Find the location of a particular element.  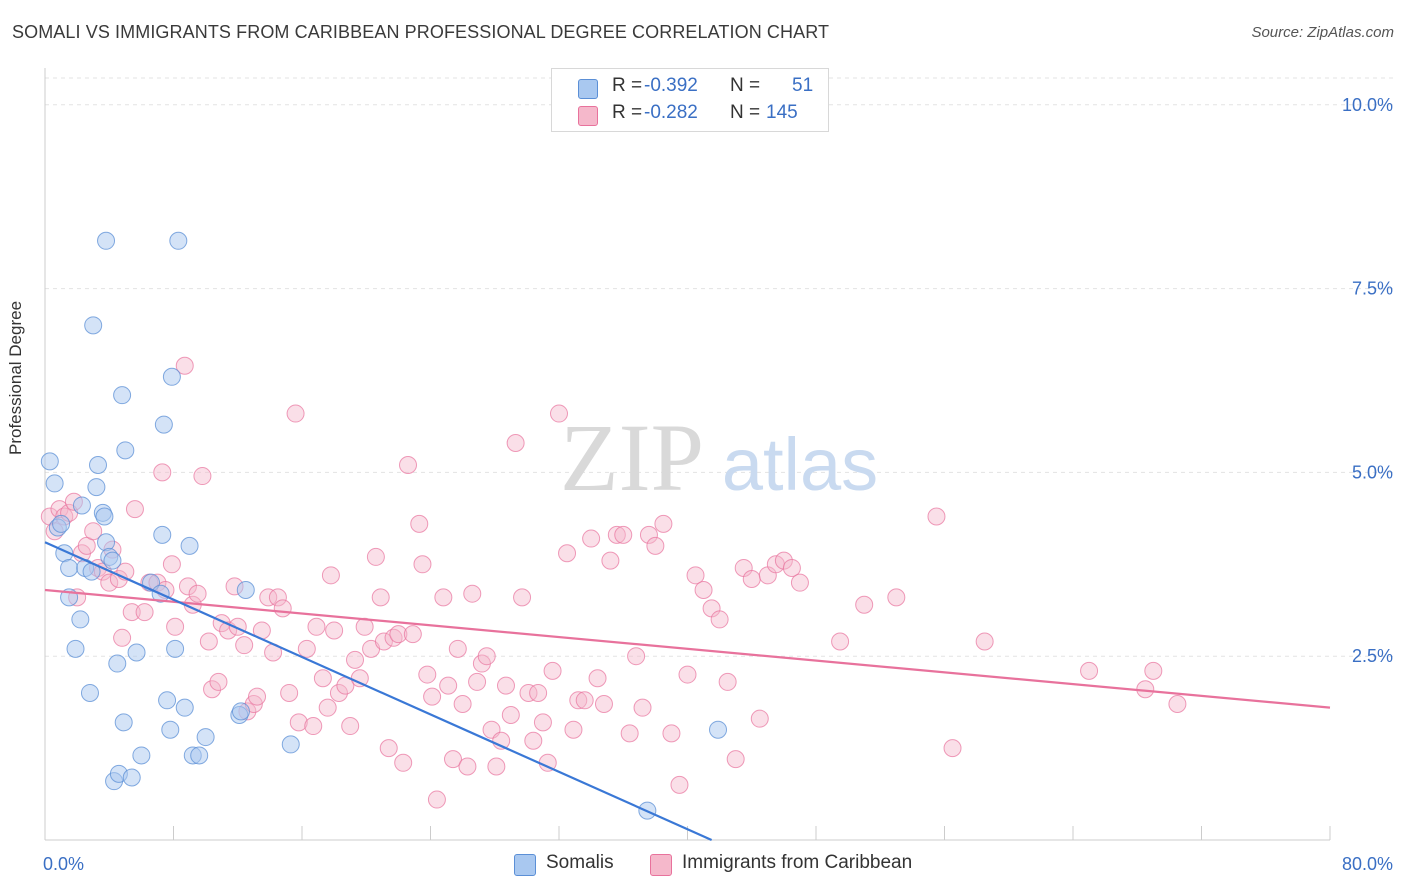

source-label: Source: ZipAtlas.com is located at coordinates (1322, 32).